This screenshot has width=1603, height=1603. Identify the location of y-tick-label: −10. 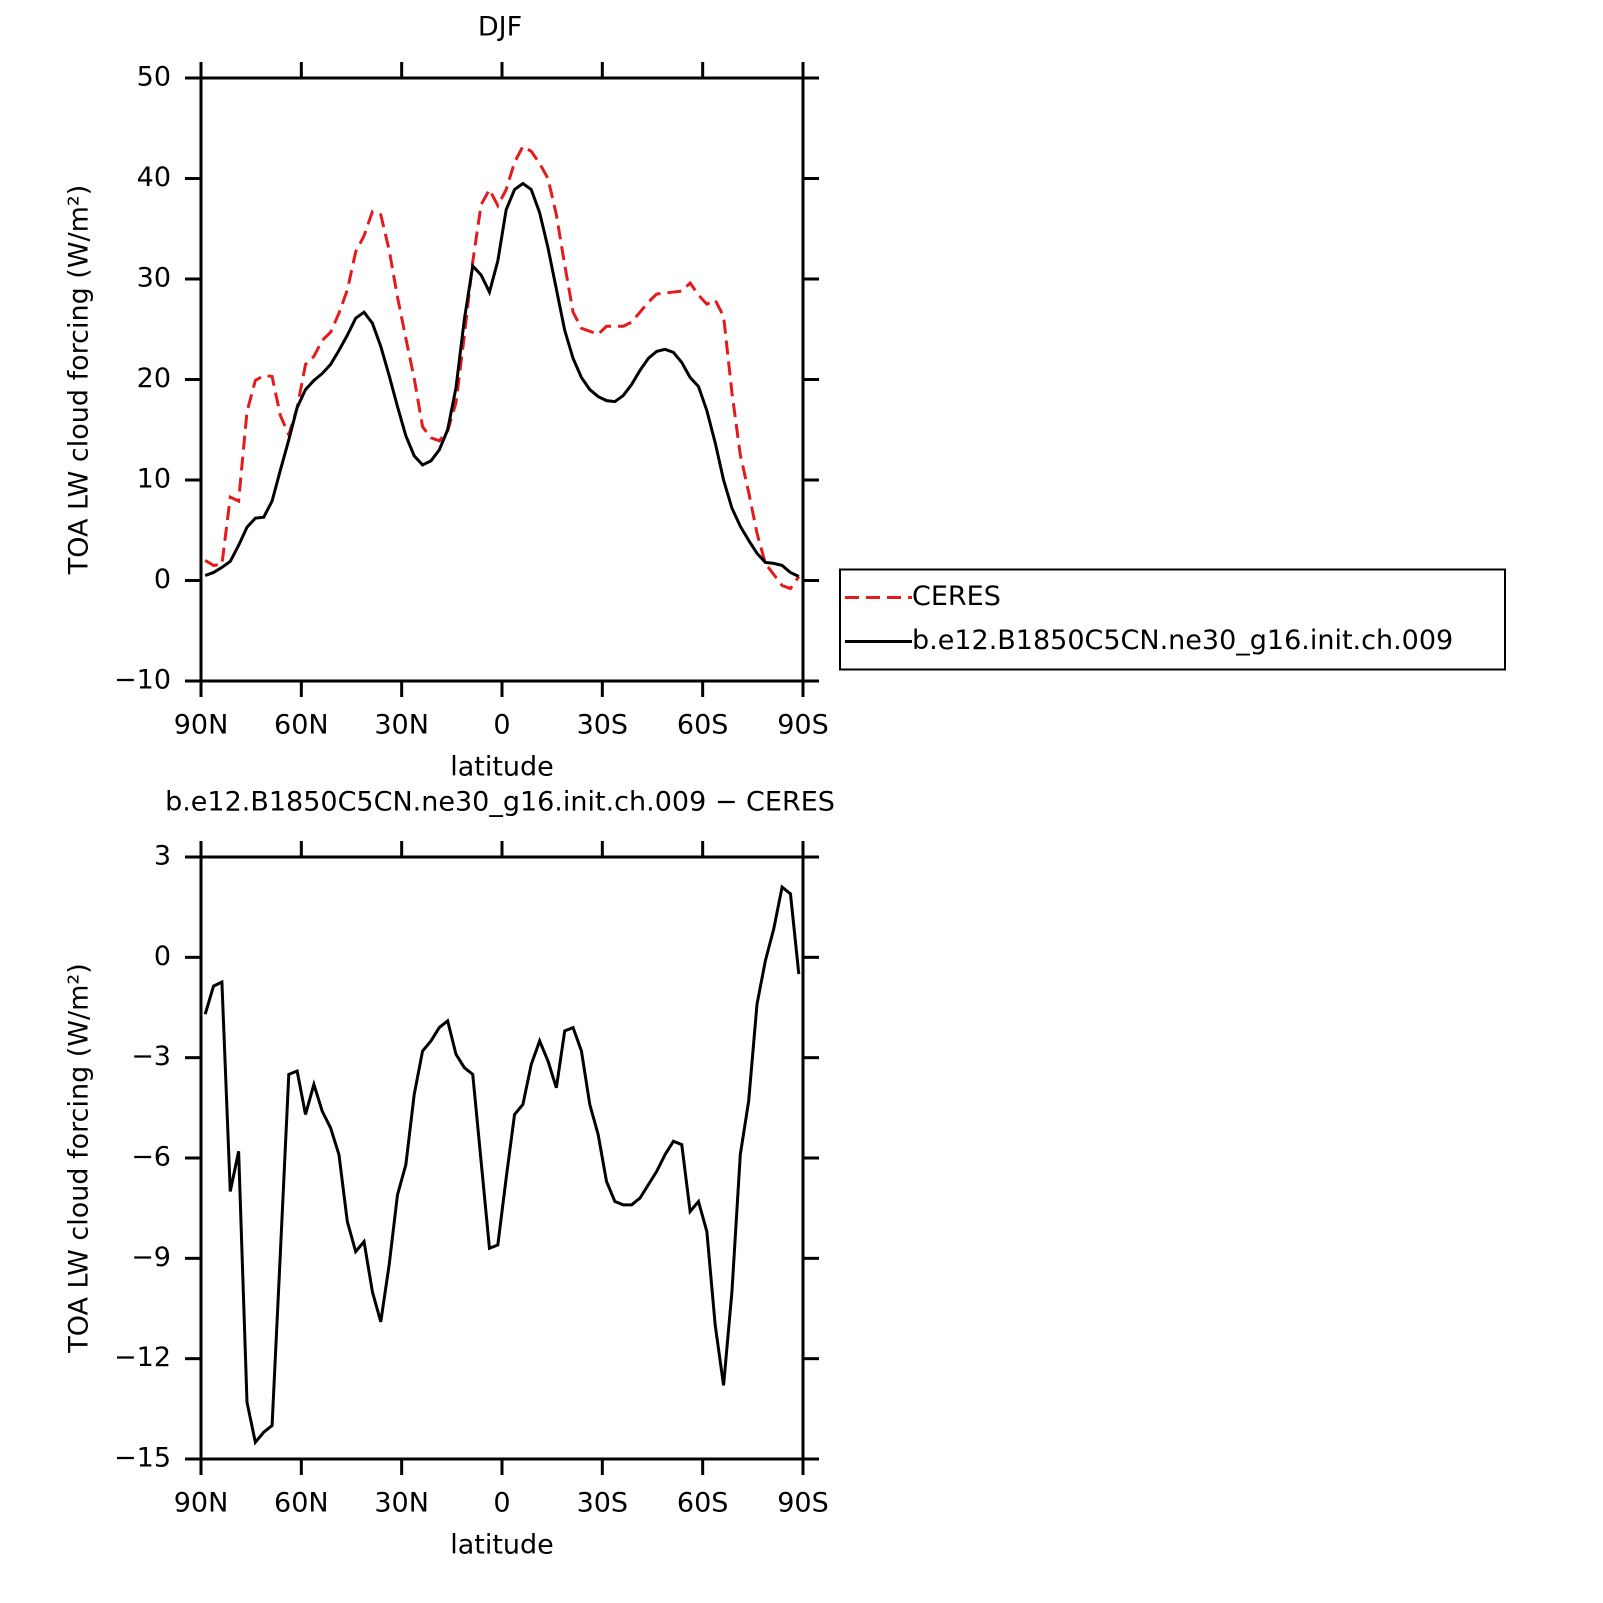
(142, 680).